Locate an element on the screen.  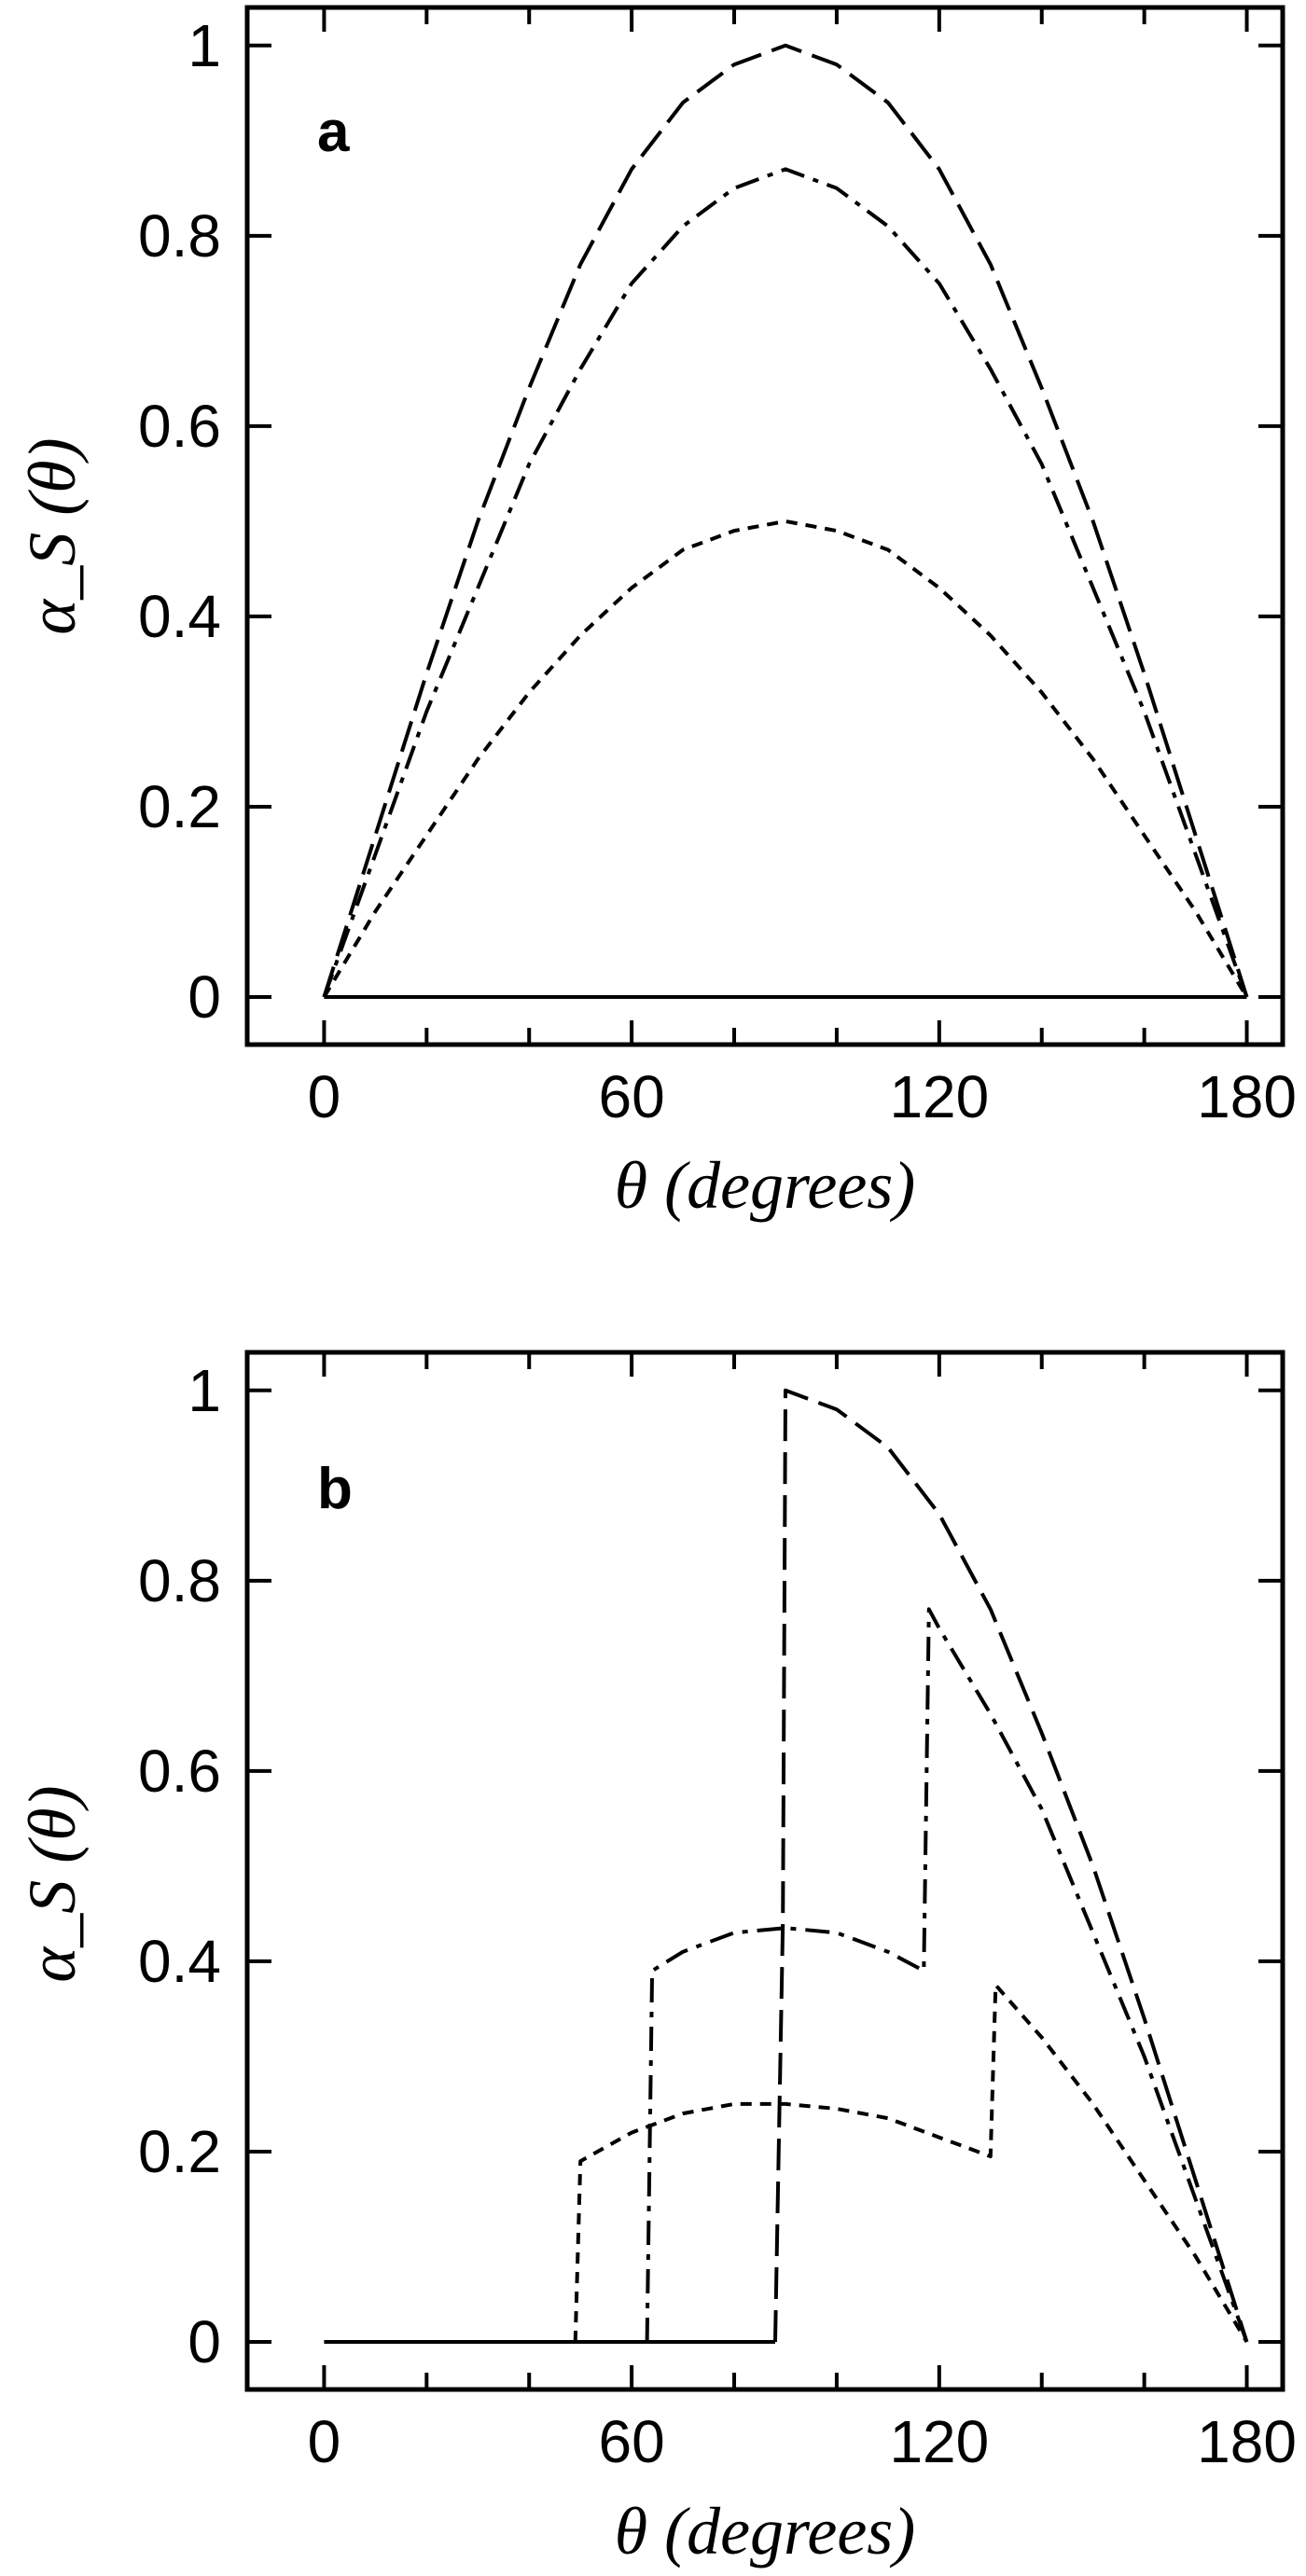
panel-b-letter: b is located at coordinates (335, 1489).